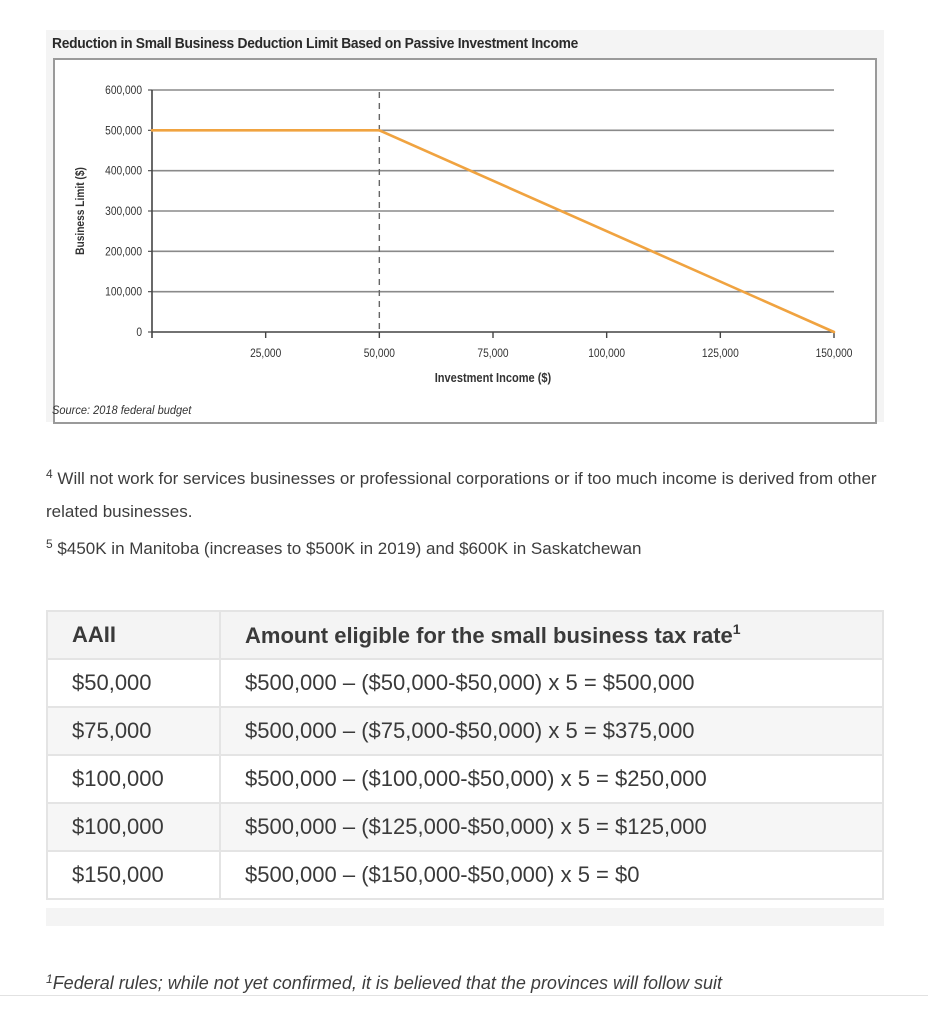 Image resolution: width=928 pixels, height=1031 pixels. Describe the element at coordinates (606, 353) in the screenshot. I see `x-tick-label: 100,000` at that location.